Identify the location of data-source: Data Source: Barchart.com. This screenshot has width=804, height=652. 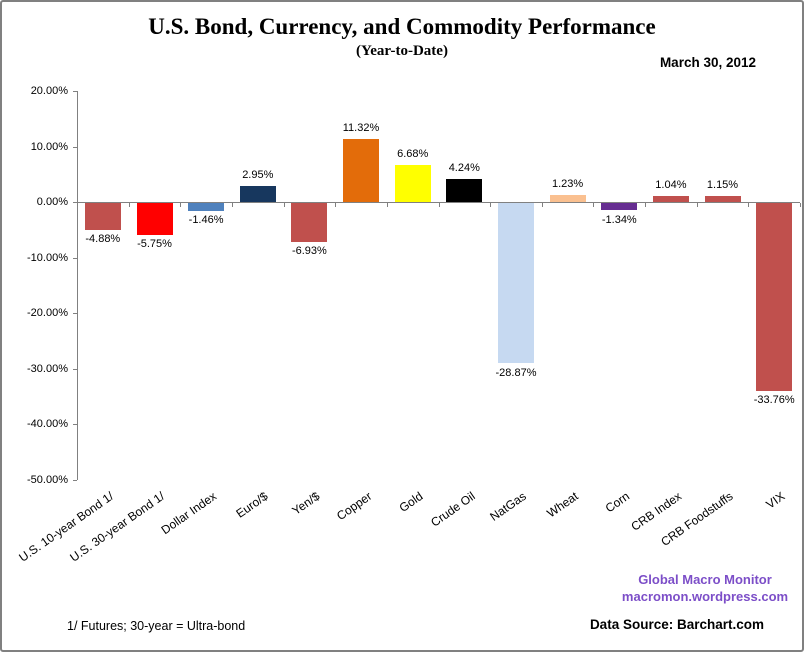
(676, 624).